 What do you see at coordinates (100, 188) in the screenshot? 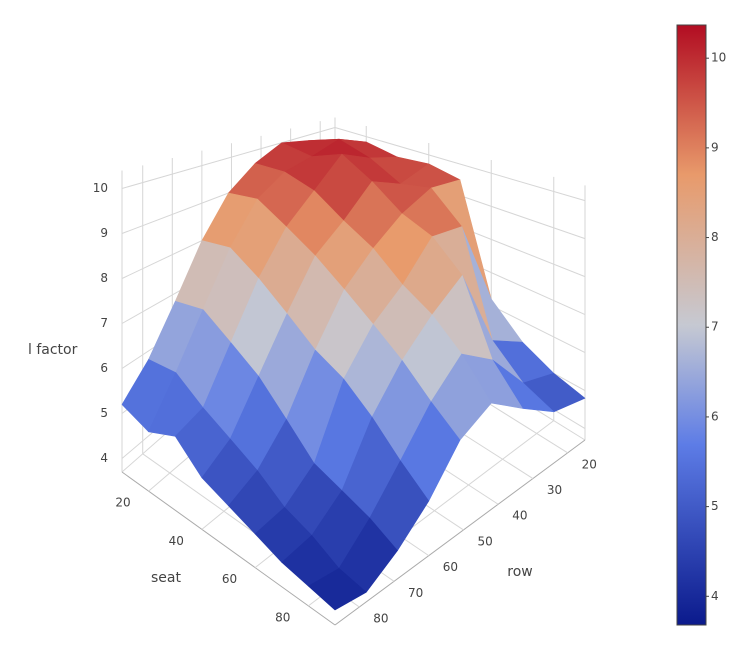
I see `z-tick-label: 10` at bounding box center [100, 188].